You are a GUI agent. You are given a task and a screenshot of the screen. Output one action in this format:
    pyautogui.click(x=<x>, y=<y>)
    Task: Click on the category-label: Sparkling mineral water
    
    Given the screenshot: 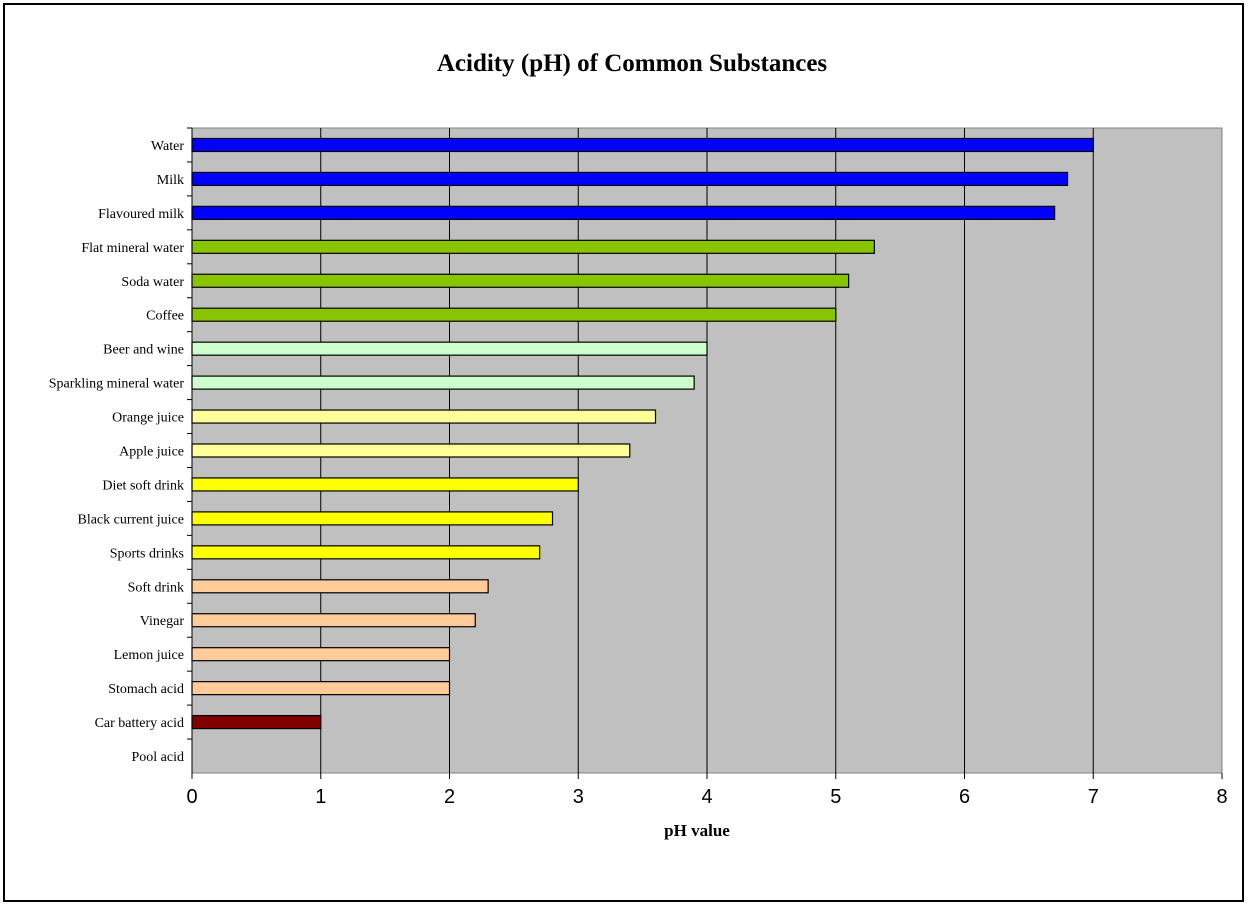 What is the action you would take?
    pyautogui.click(x=117, y=384)
    